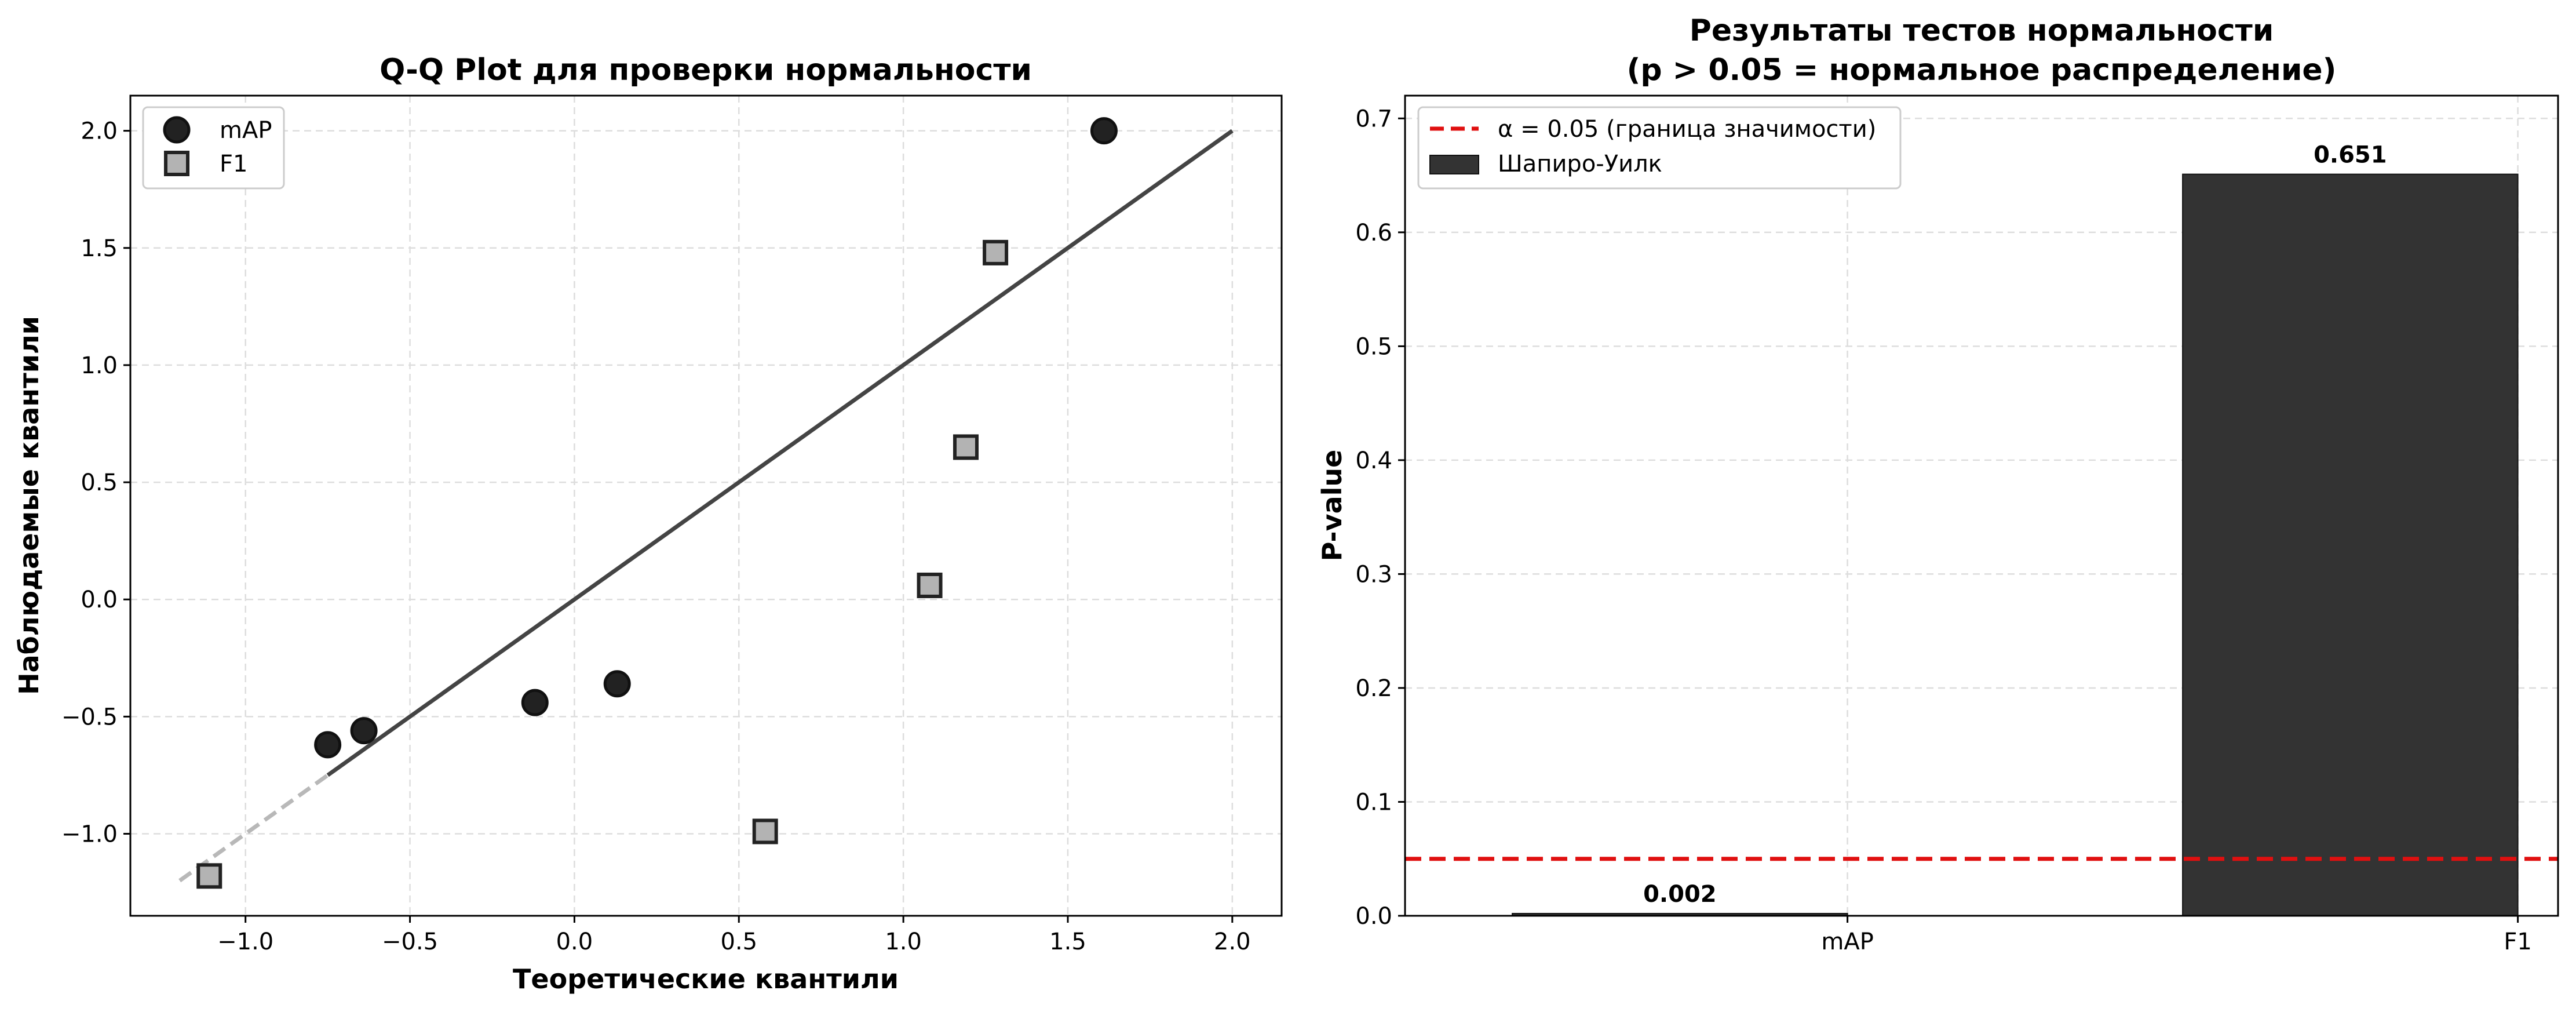 The width and height of the screenshot is (2576, 1012). Describe the element at coordinates (1373, 803) in the screenshot. I see `bar-y-tick-label: 0.1` at that location.